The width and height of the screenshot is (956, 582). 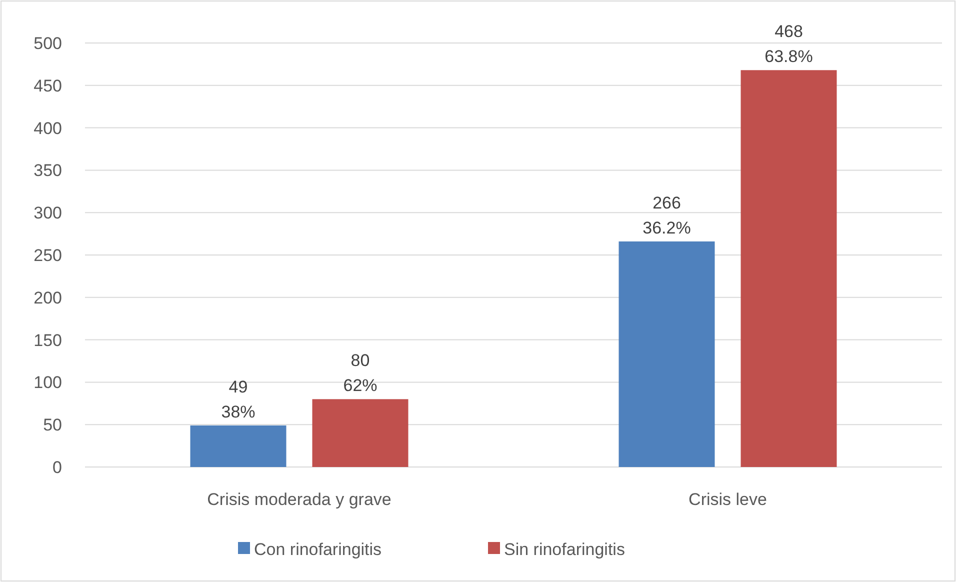 What do you see at coordinates (666, 215) in the screenshot?
I see `data-label: 266 36.2%` at bounding box center [666, 215].